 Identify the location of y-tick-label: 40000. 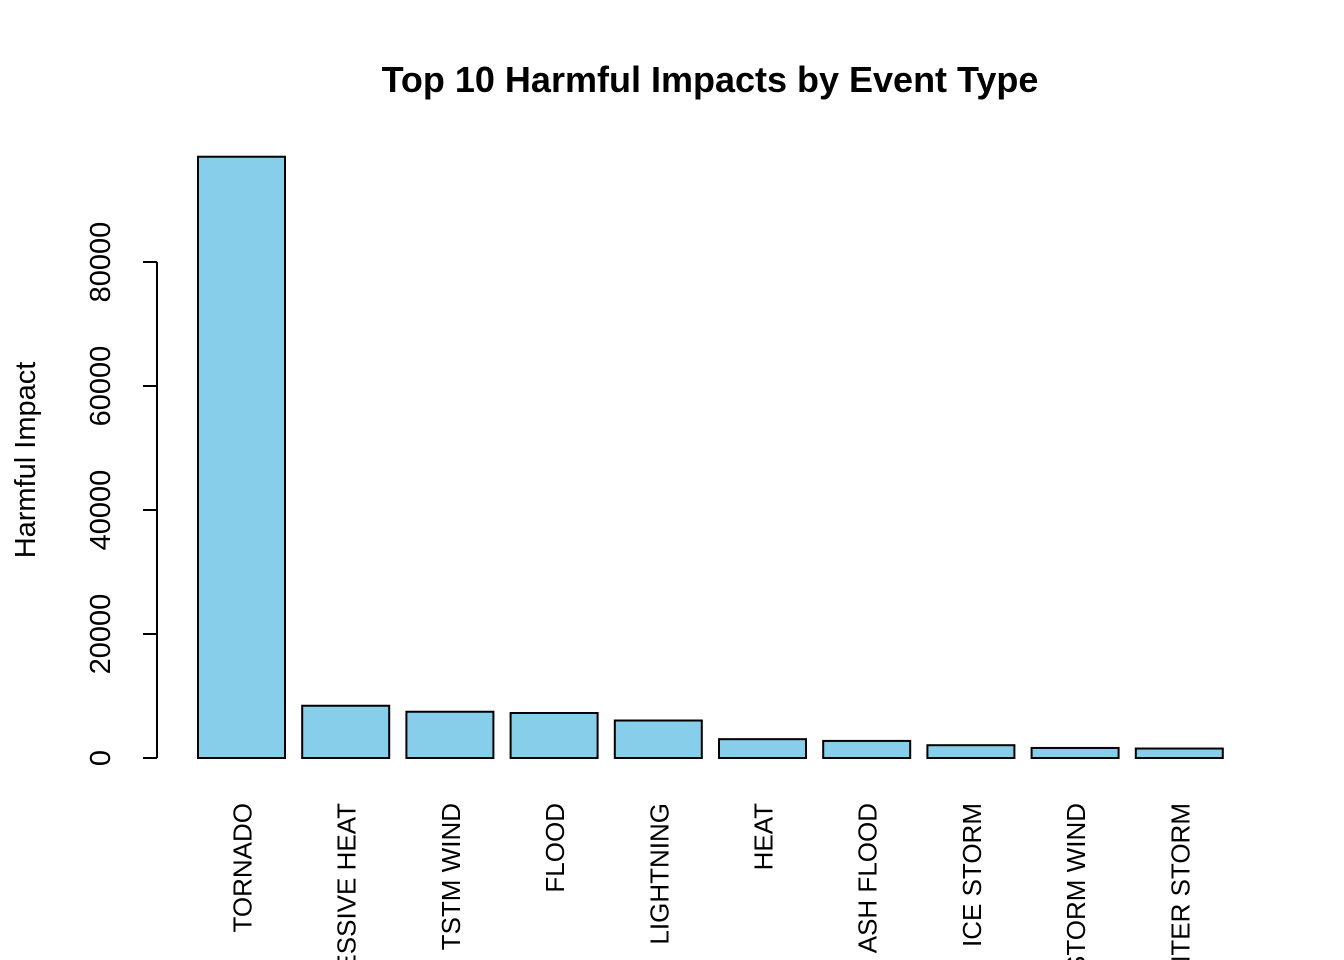
(101, 510).